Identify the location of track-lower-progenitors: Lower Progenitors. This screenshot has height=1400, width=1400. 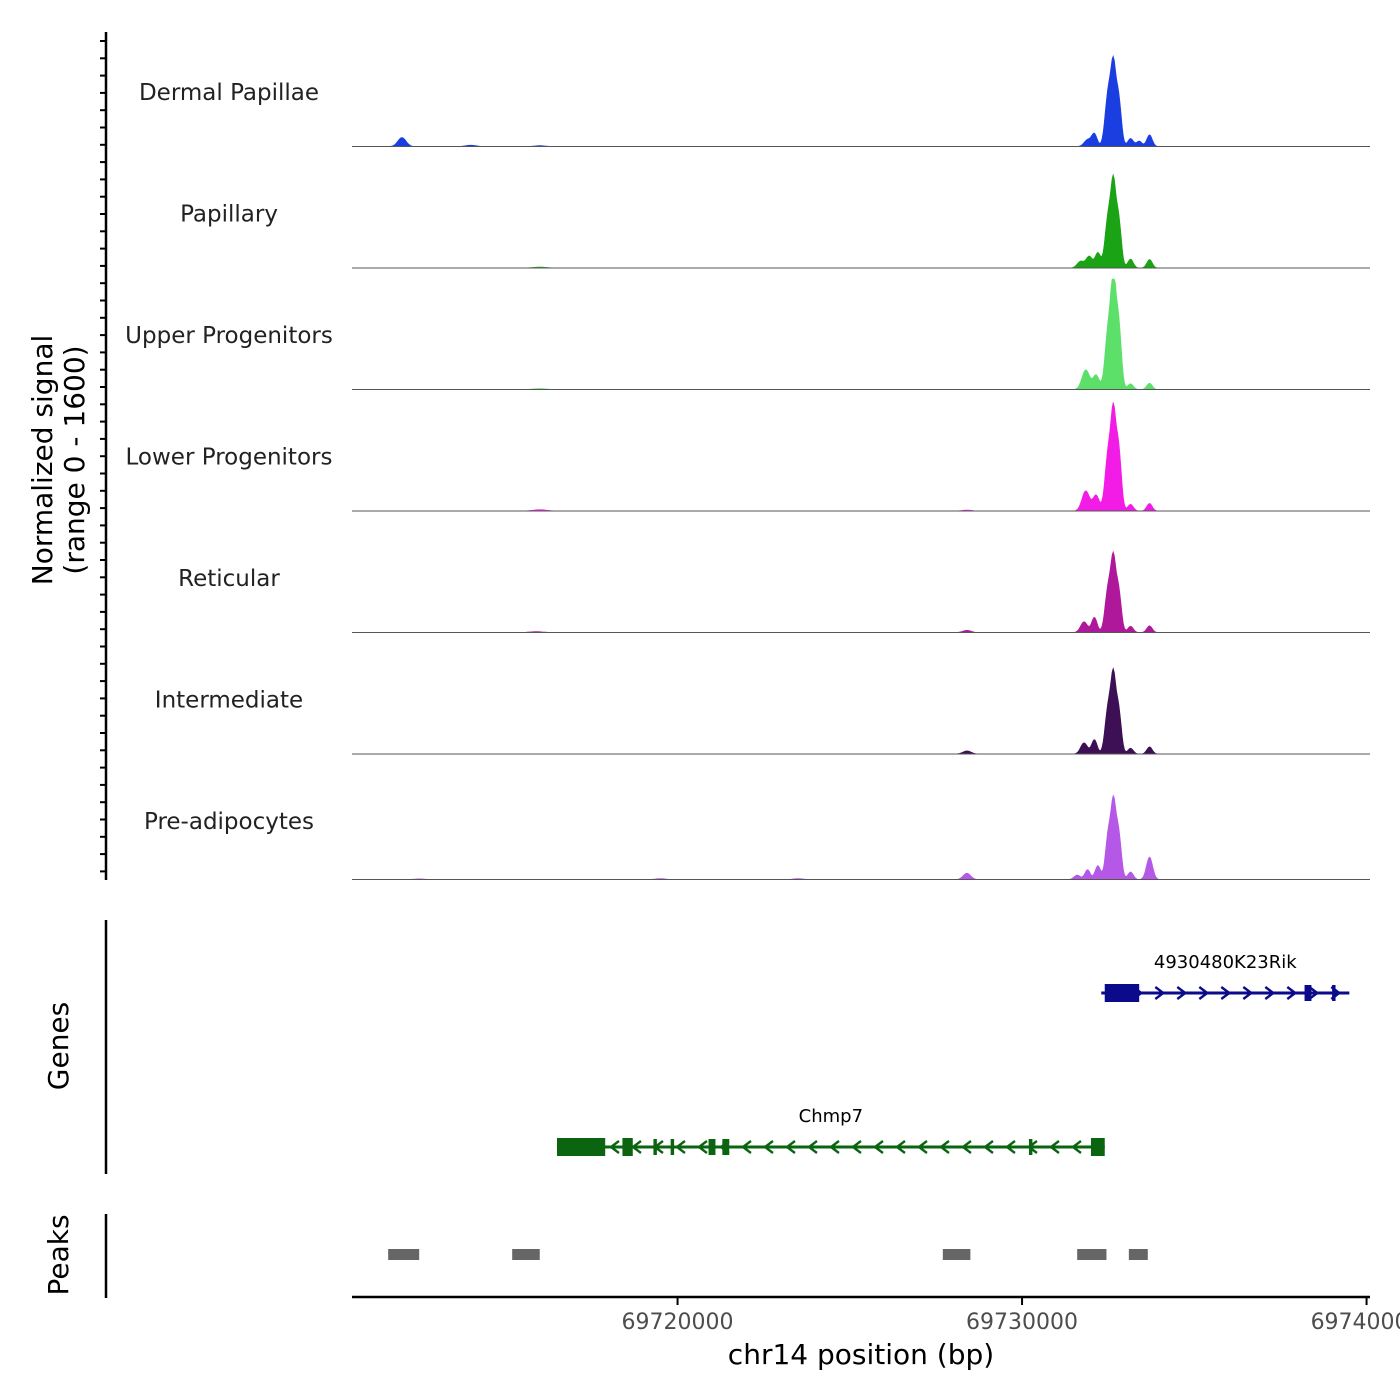
(748, 457).